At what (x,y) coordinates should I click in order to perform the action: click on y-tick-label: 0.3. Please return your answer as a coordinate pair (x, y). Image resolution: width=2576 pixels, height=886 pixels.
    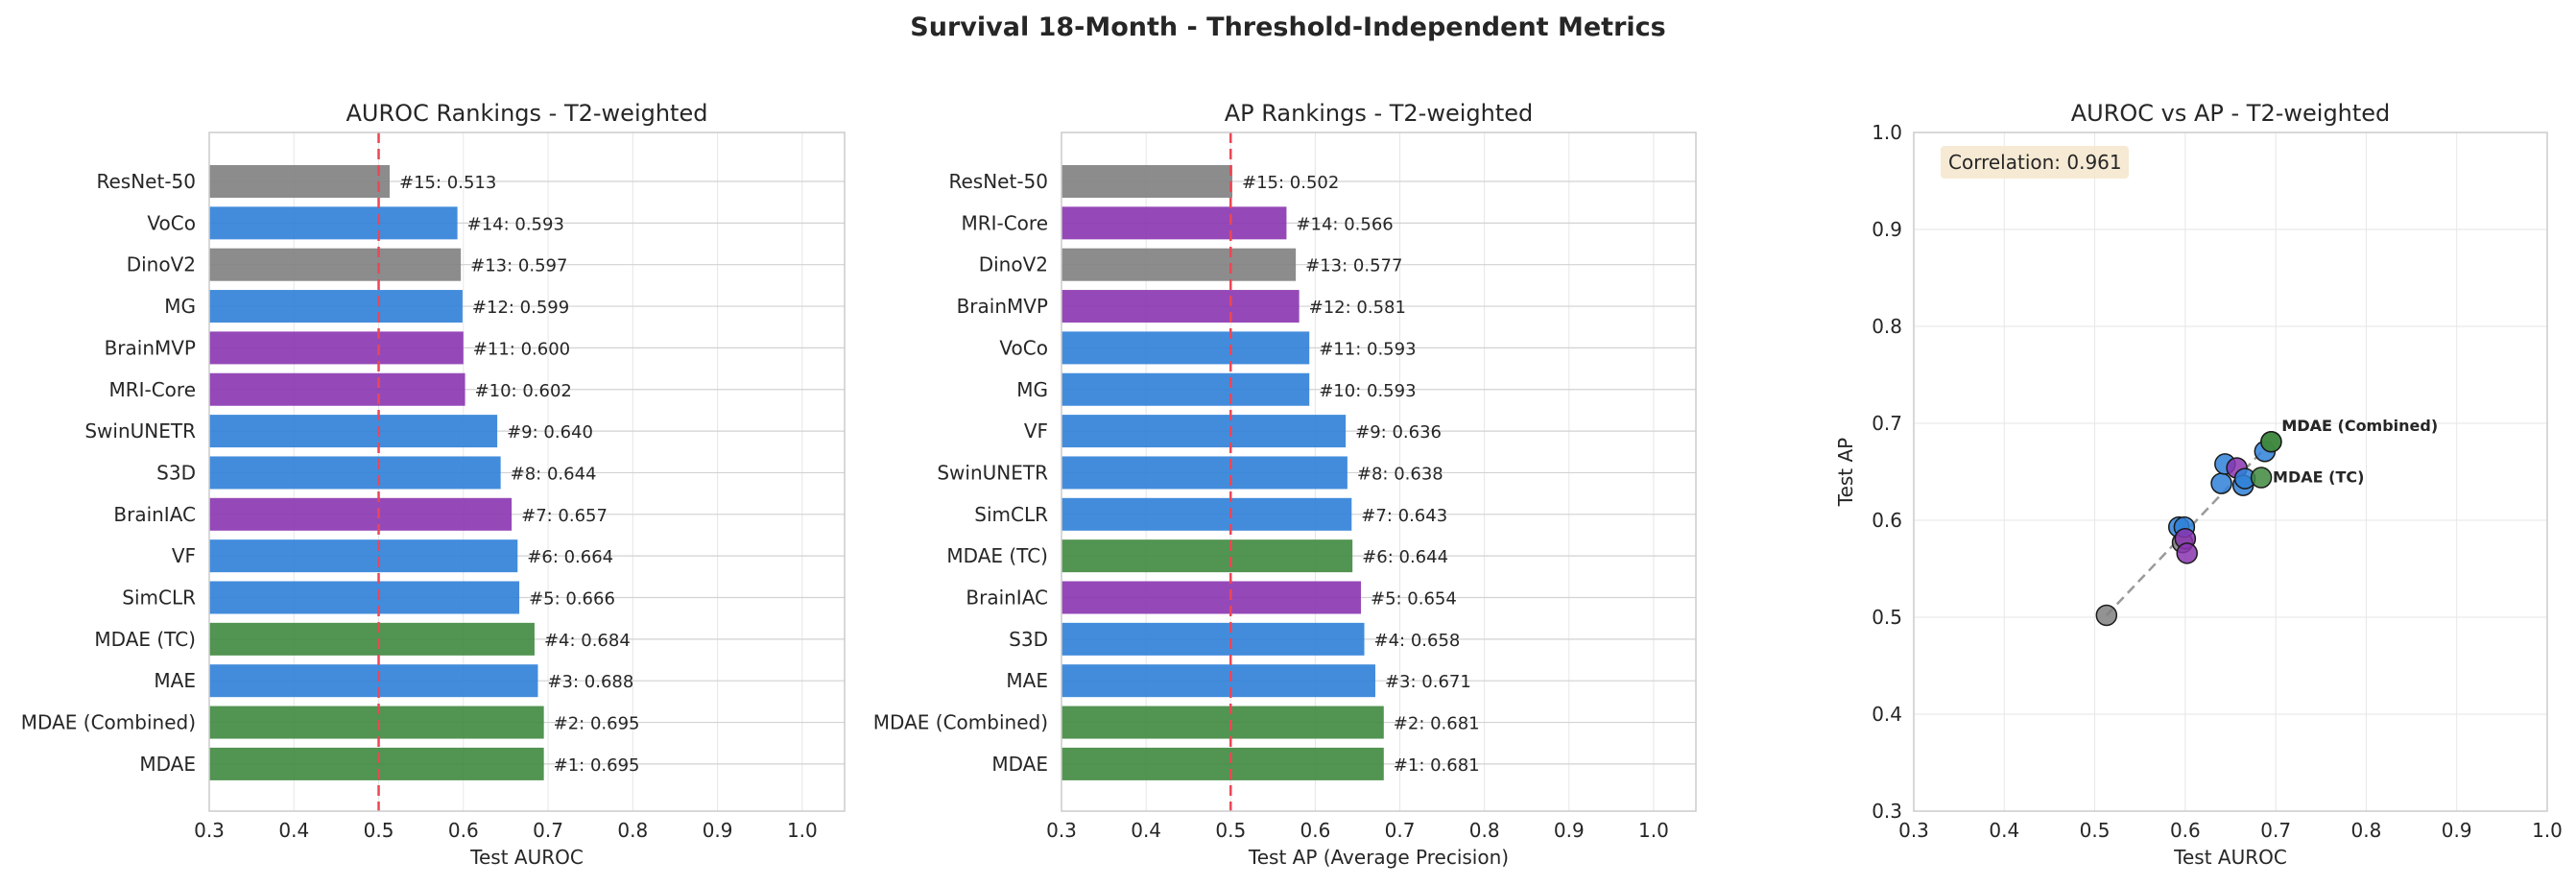
    Looking at the image, I should click on (1887, 811).